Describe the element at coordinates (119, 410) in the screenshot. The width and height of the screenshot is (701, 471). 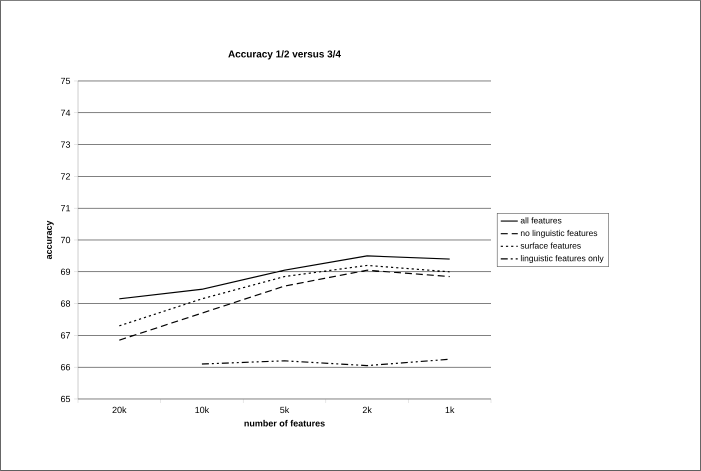
I see `x-tick-label: 20k` at that location.